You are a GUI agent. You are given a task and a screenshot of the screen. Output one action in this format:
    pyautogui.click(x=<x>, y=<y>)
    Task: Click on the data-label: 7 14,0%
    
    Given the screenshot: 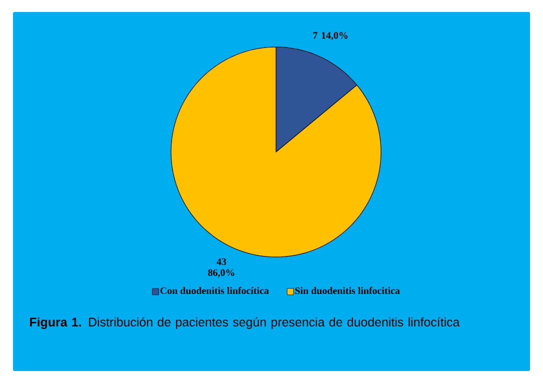 What is the action you would take?
    pyautogui.click(x=330, y=36)
    